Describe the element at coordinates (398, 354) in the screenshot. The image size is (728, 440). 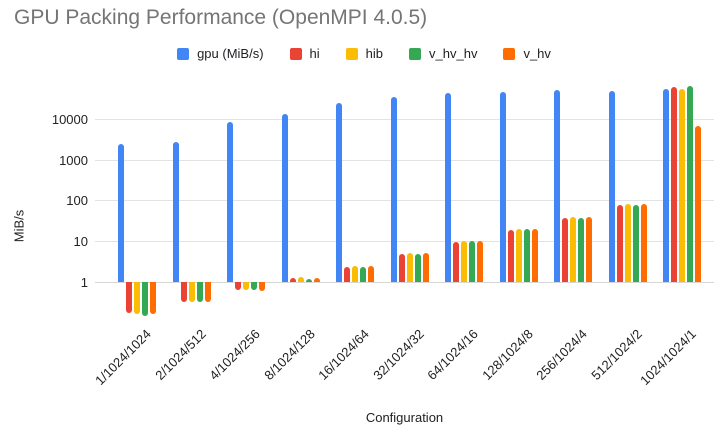
I see `x-tick-label: 32/1024/32` at that location.